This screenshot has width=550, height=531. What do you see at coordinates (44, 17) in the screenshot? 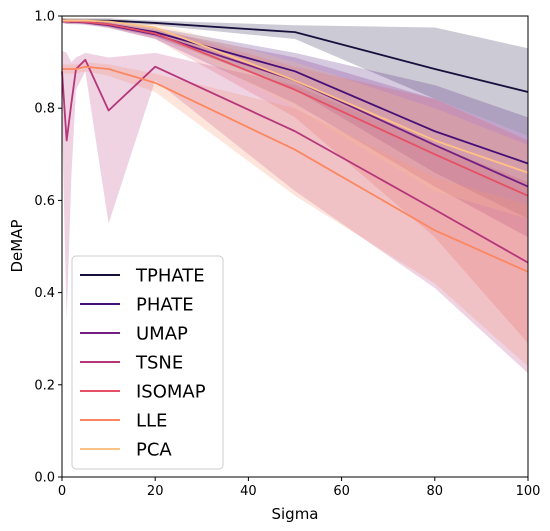
I see `y-tick-label: 1.0` at bounding box center [44, 17].